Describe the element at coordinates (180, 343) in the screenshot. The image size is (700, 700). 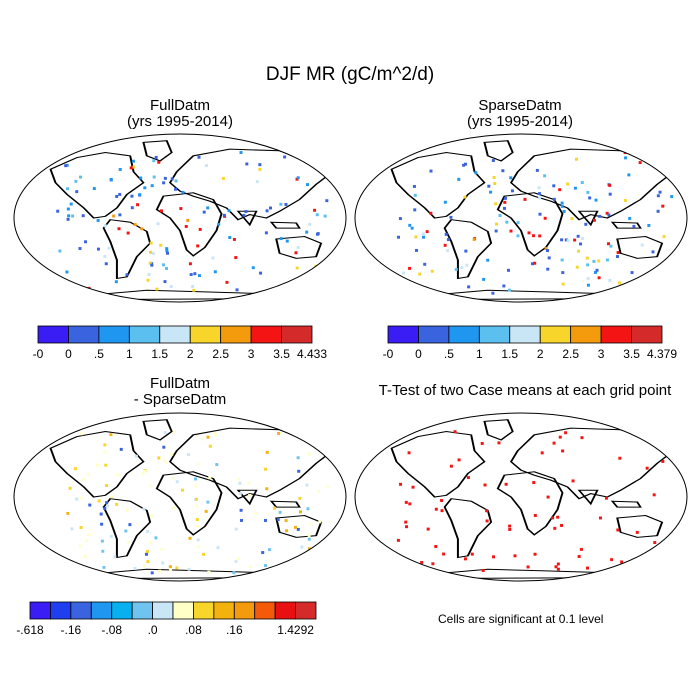
I see `colorbar-cb-full: -0 0 .5 1 1.5 2 2.5 3 3.5 4.433` at that location.